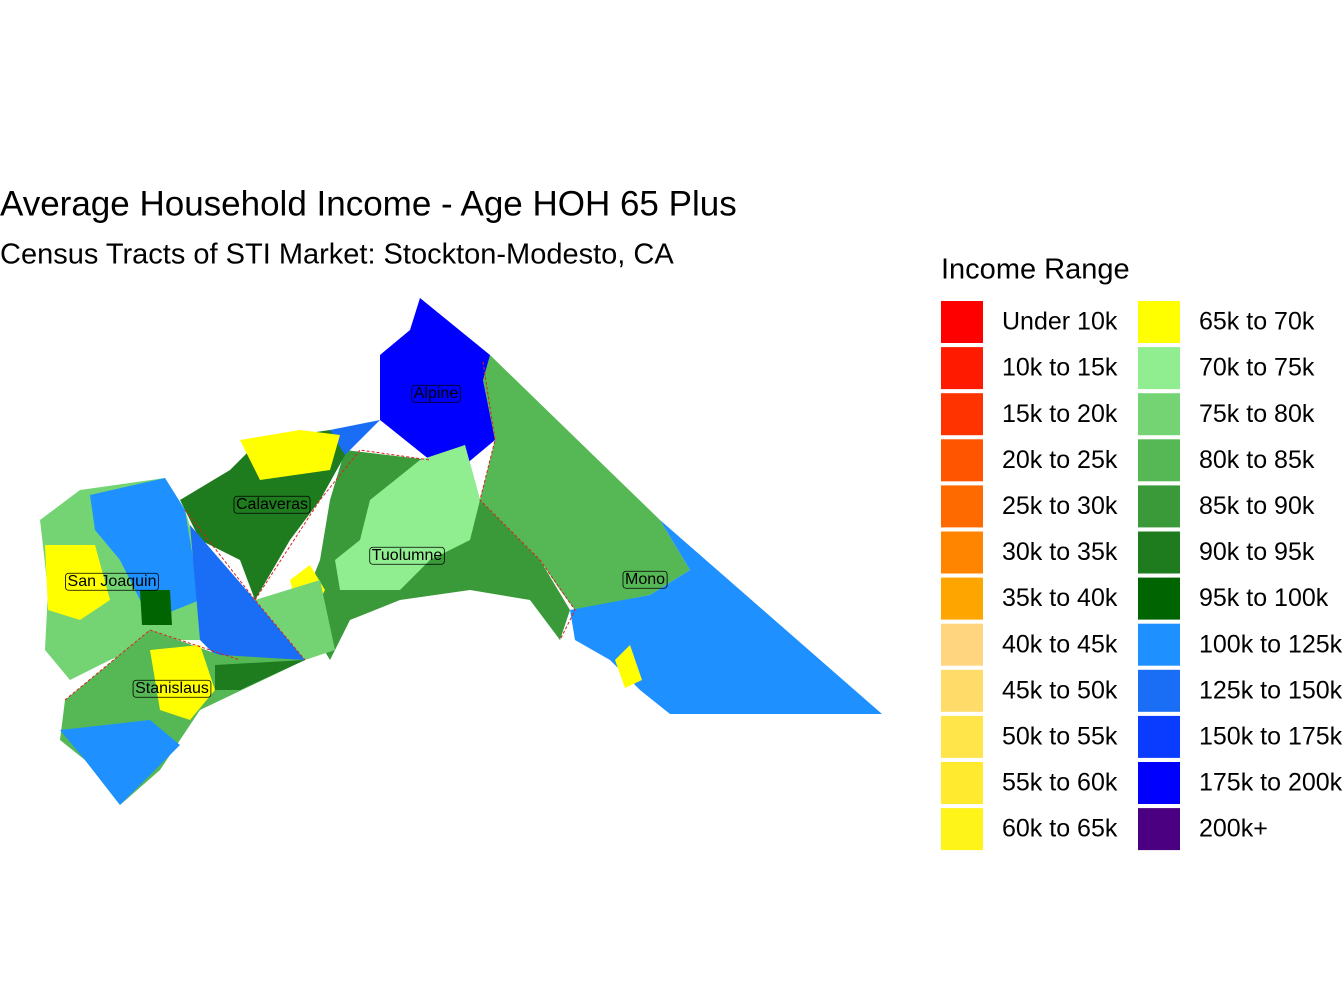 The image size is (1344, 1008). Describe the element at coordinates (1257, 552) in the screenshot. I see `legend-label: 90k to 95k` at that location.